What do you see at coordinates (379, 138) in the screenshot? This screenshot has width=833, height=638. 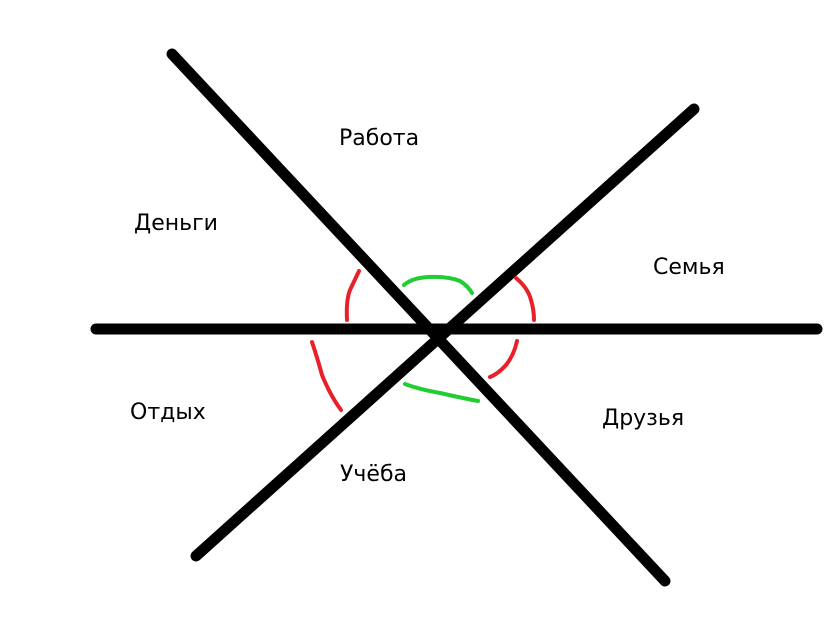 I see `label-rabota: Работа` at bounding box center [379, 138].